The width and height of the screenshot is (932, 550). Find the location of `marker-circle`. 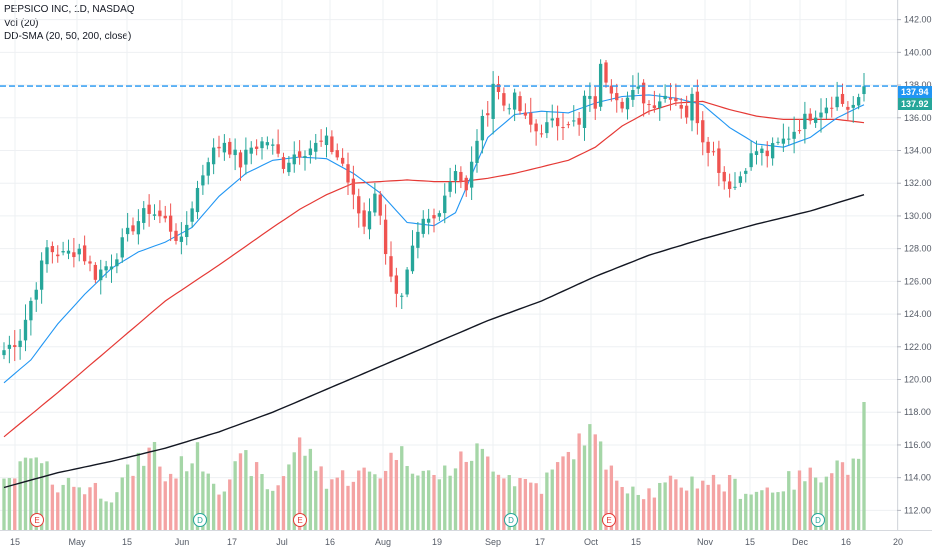

marker-circle is located at coordinates (818, 520).